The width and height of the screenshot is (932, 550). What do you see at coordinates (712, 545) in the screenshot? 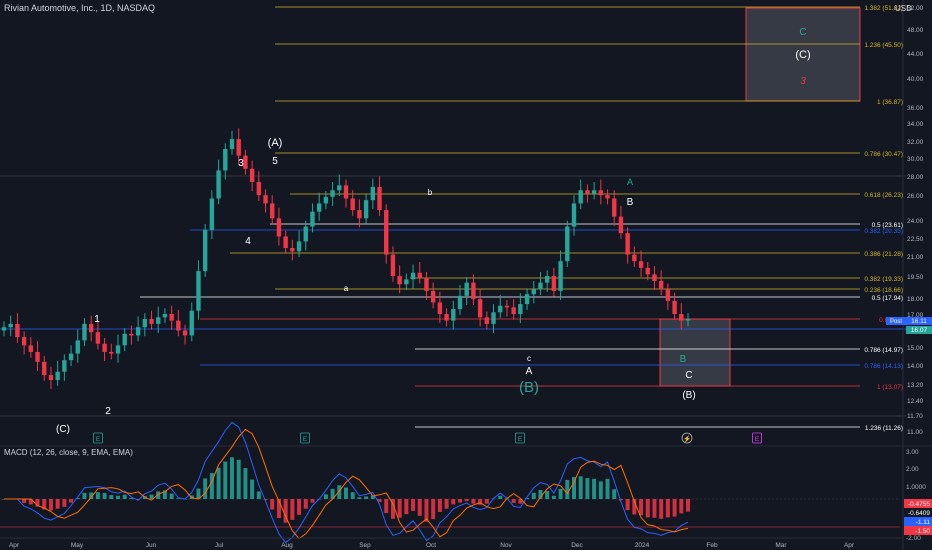
I see `time-axis-label: Feb` at bounding box center [712, 545].